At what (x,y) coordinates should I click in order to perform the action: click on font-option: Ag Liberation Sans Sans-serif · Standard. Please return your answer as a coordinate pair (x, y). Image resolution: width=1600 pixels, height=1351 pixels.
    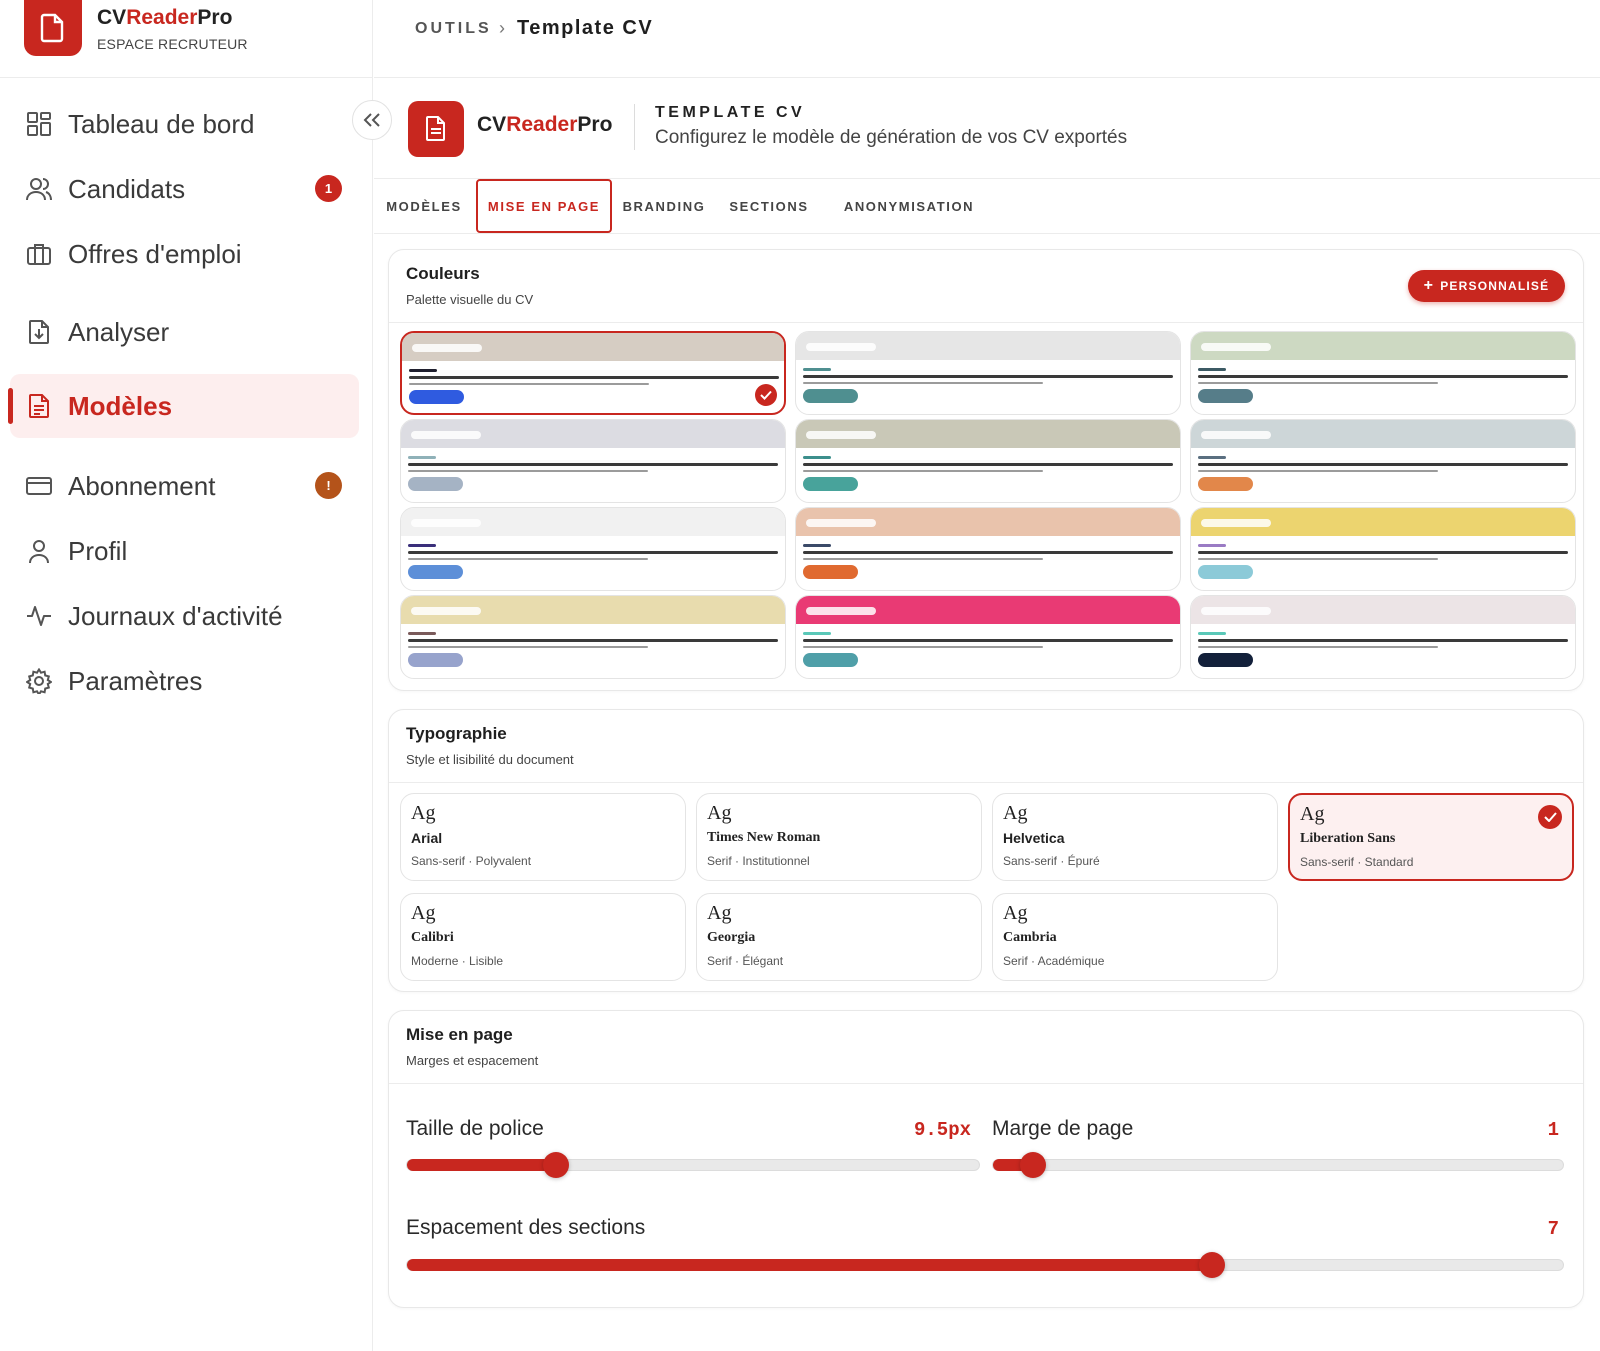
    Looking at the image, I should click on (1431, 837).